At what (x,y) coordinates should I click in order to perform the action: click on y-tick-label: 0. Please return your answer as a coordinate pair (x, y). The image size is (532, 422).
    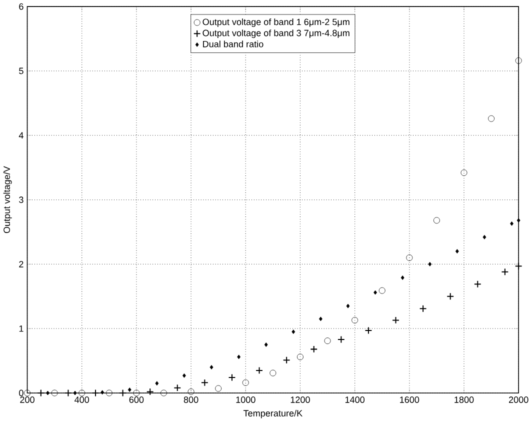
    Looking at the image, I should click on (21, 393).